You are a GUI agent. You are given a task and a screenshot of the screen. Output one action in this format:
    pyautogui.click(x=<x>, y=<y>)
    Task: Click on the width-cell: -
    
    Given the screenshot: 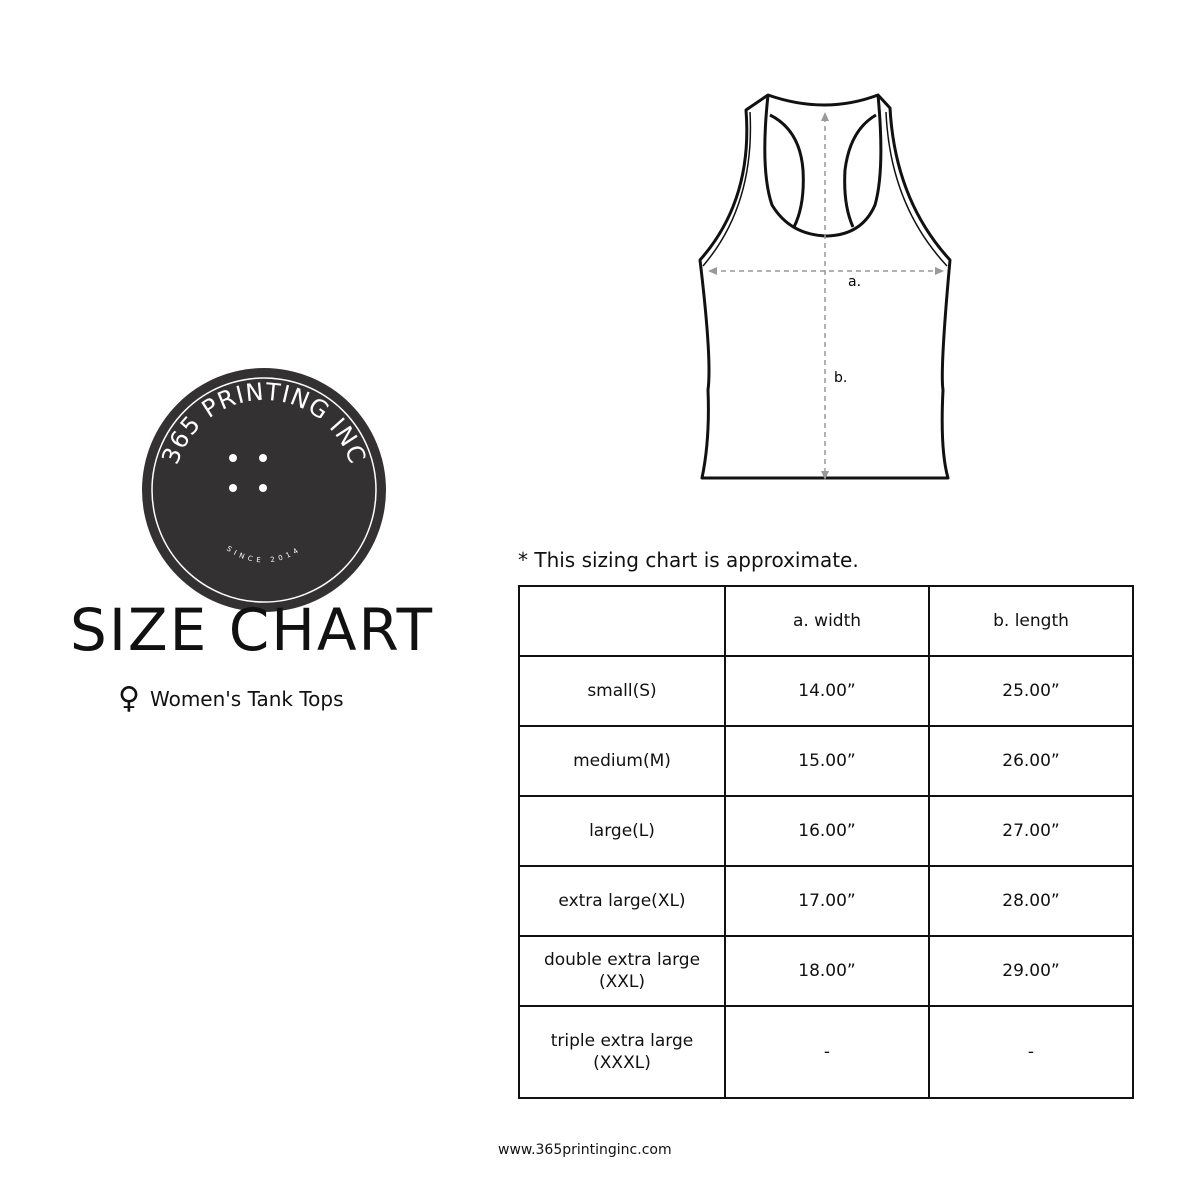 What is the action you would take?
    pyautogui.click(x=827, y=1052)
    